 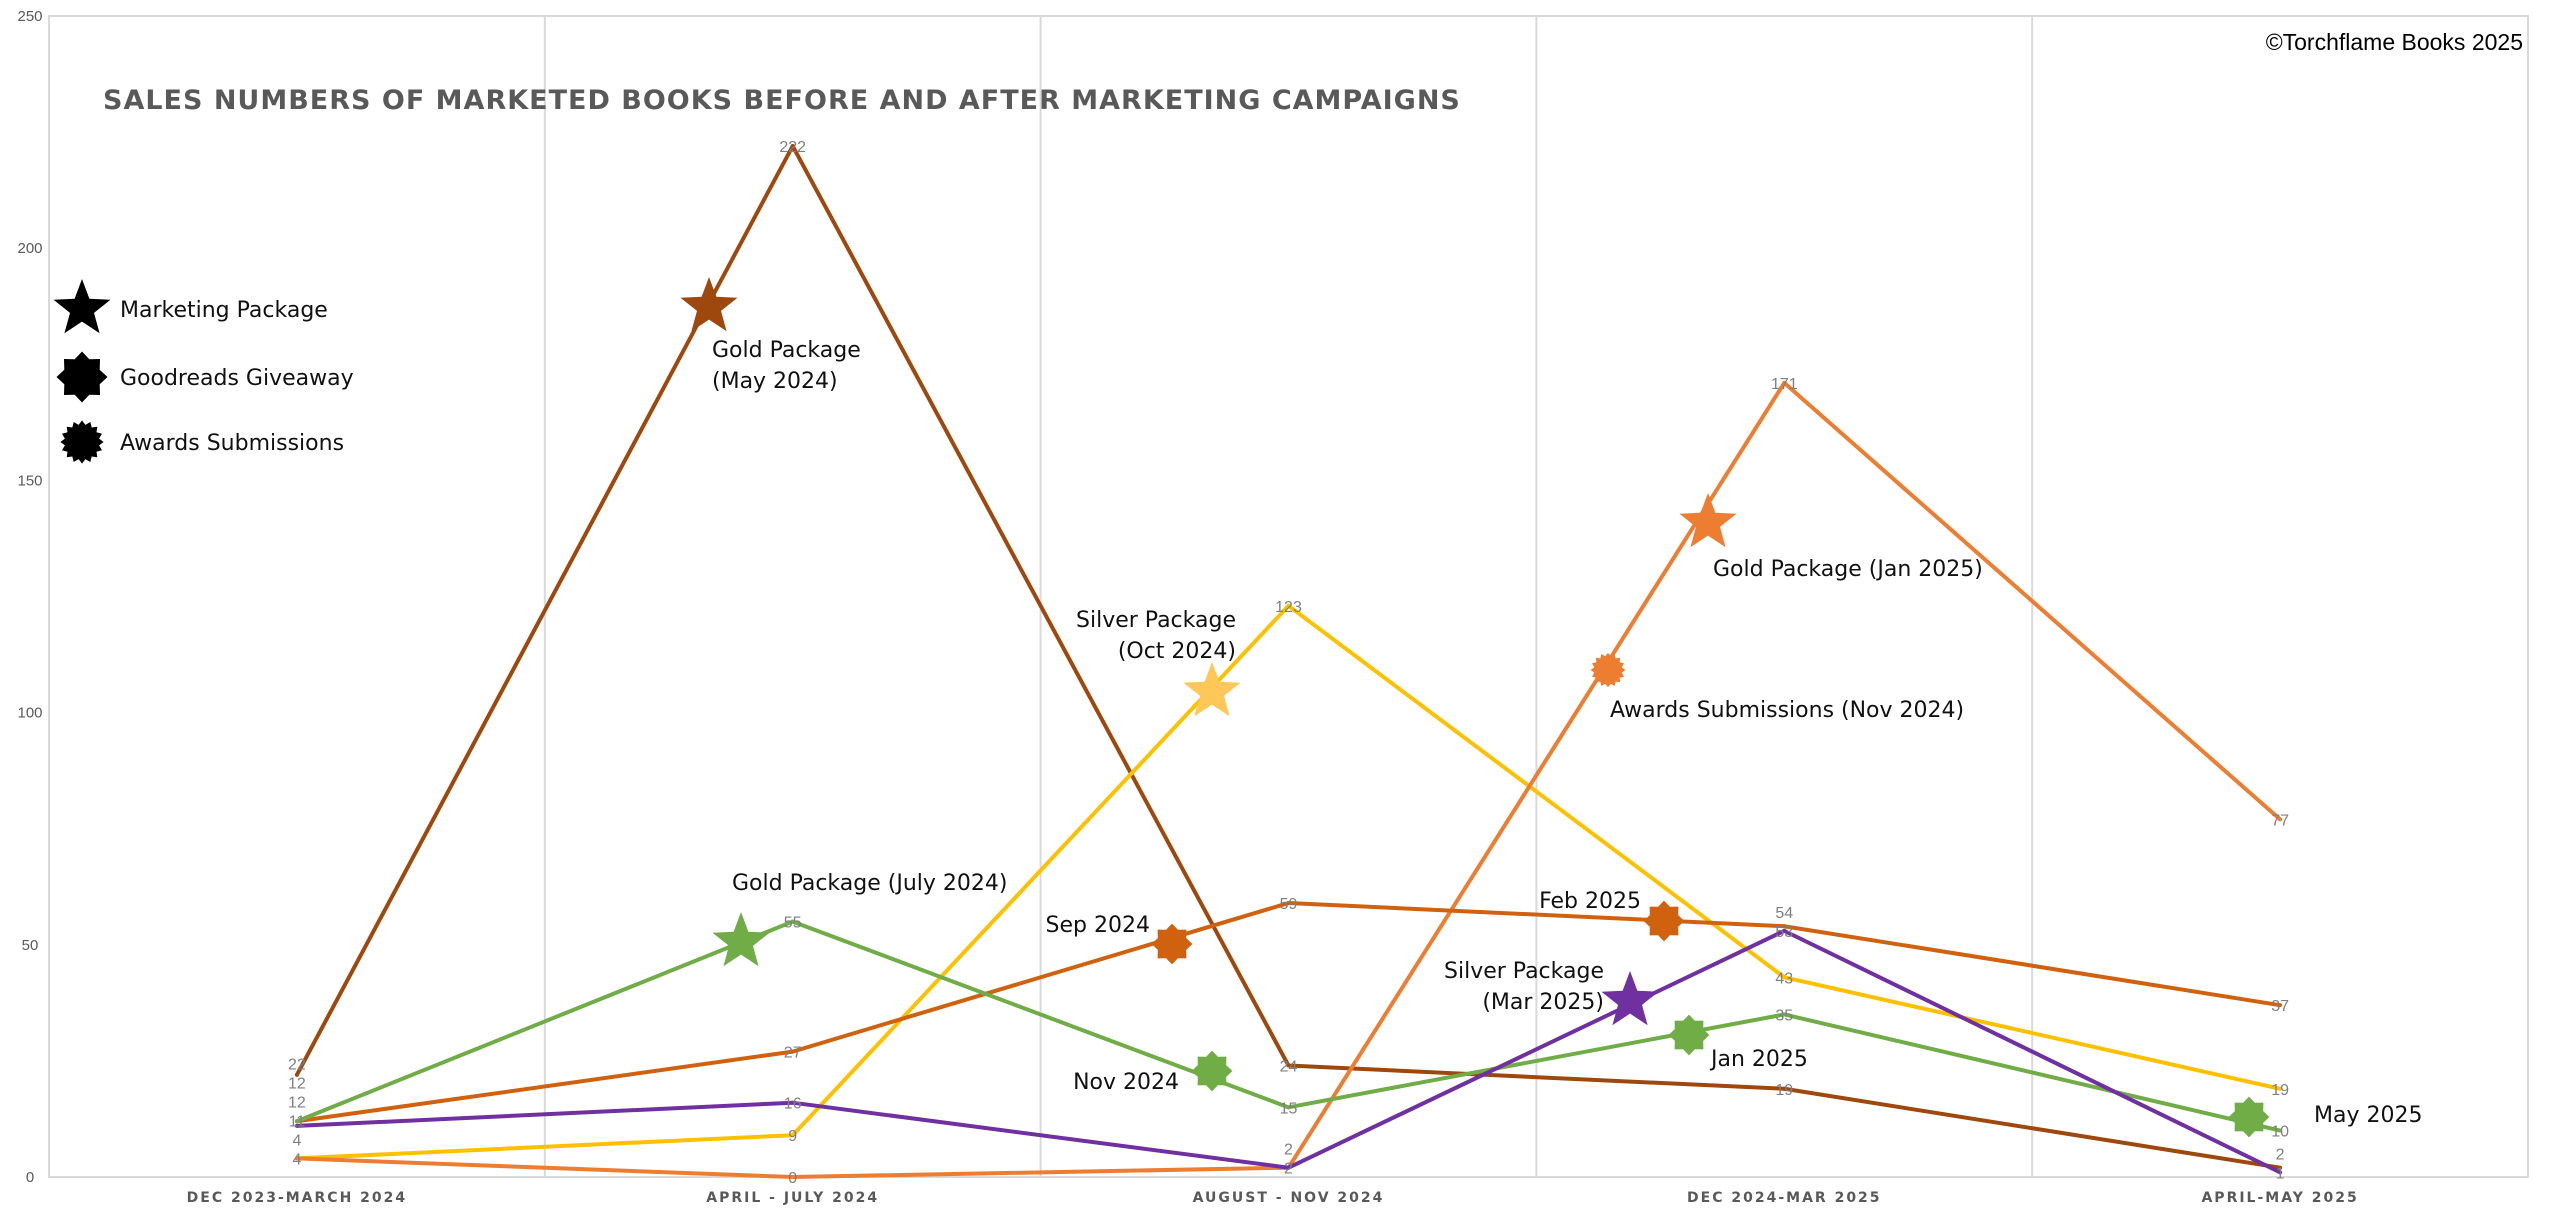 I want to click on annotation-text: Gold Package, so click(x=786, y=350).